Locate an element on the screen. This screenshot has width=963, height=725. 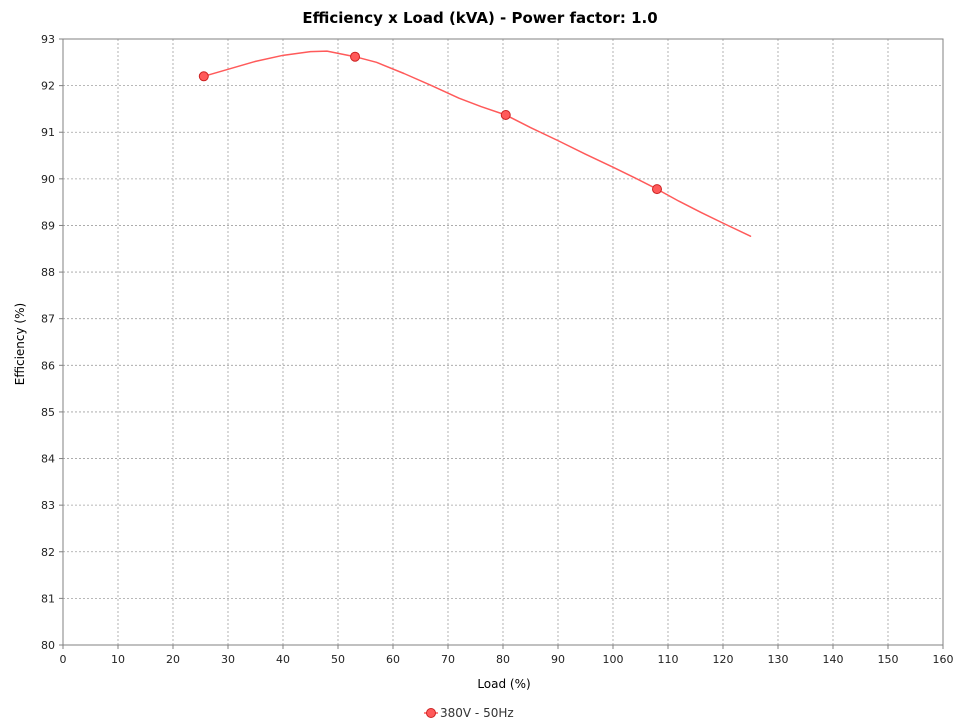
x-tick-label: 160 is located at coordinates (943, 659).